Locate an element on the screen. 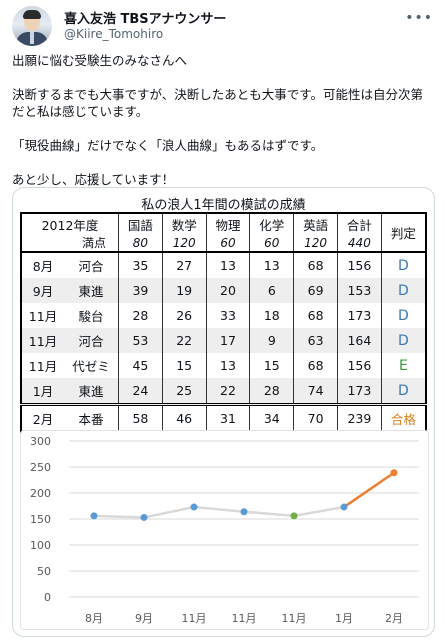 The height and width of the screenshot is (642, 445). row-month: 11月 is located at coordinates (42, 365).